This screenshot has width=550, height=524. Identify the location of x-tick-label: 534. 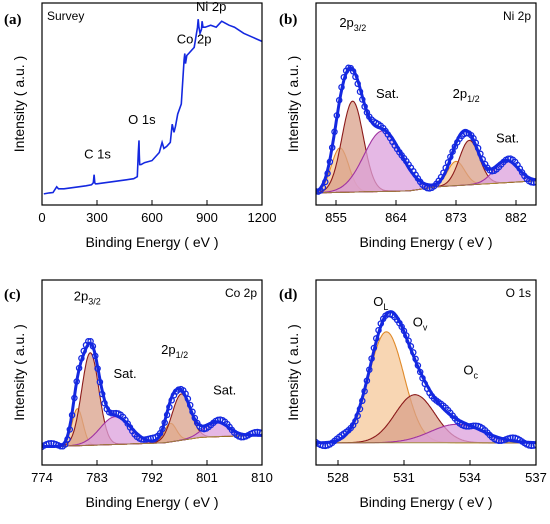
(470, 477).